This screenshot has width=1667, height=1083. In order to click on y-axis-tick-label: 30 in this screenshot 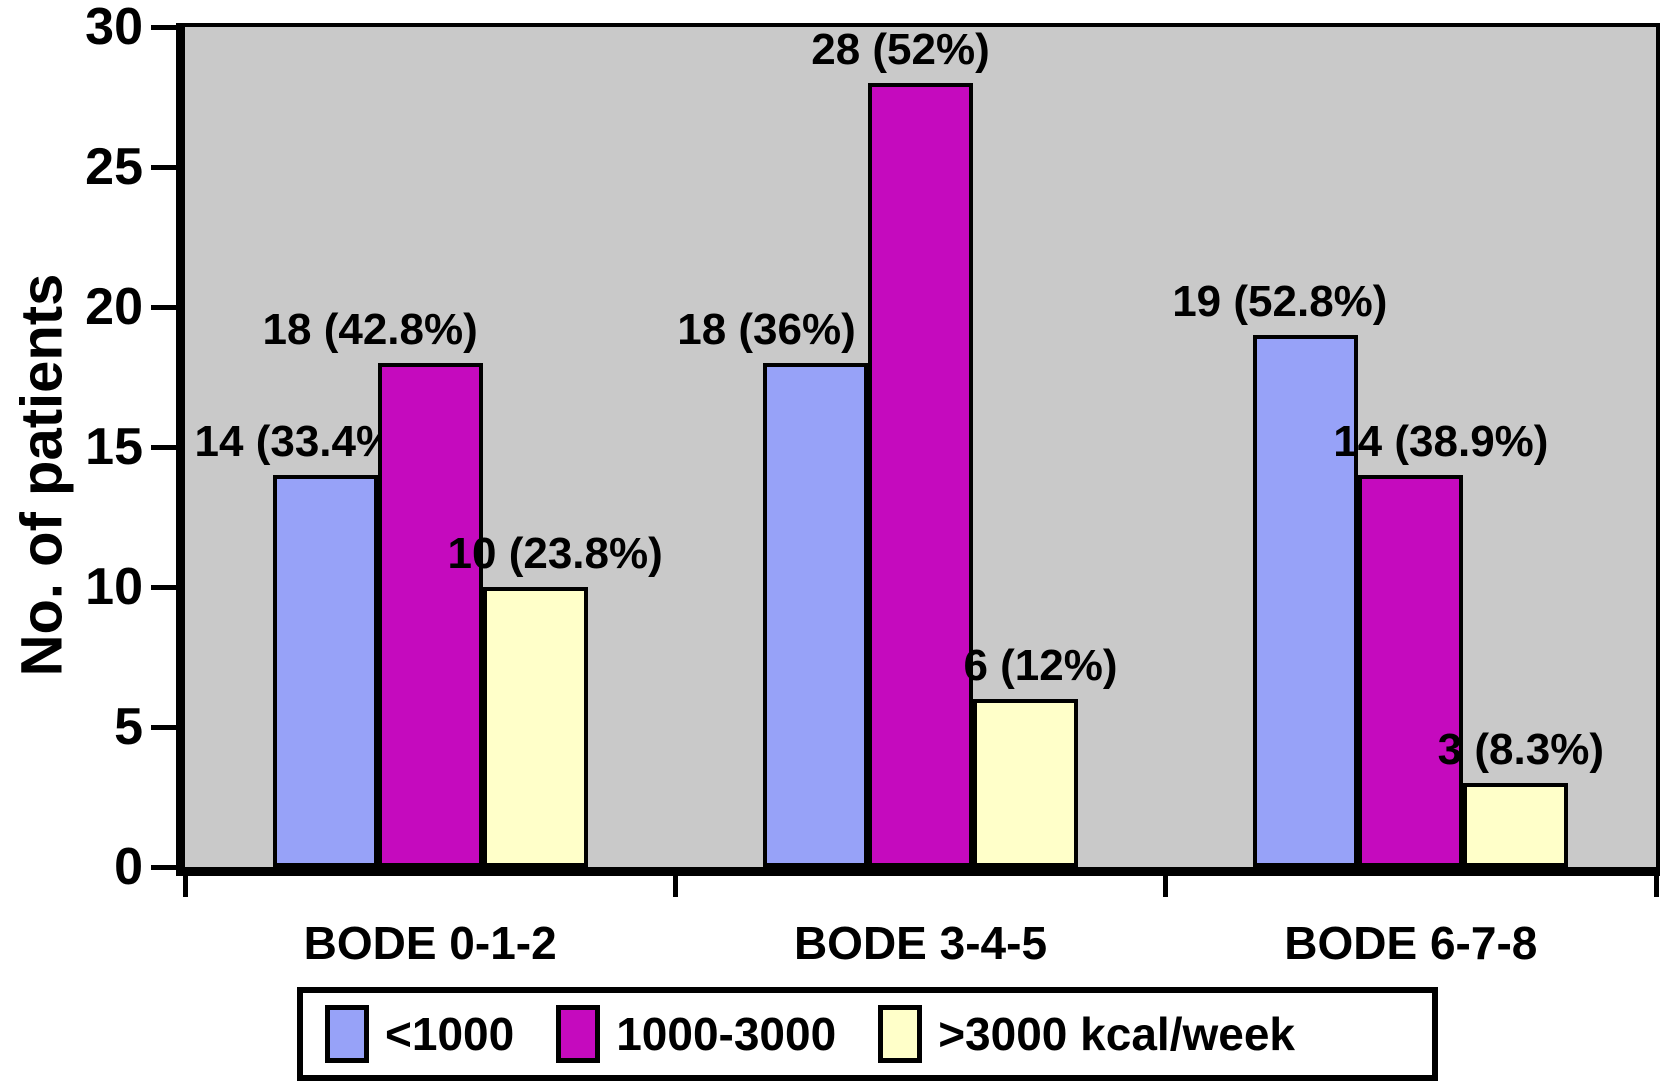, I will do `click(114, 28)`.